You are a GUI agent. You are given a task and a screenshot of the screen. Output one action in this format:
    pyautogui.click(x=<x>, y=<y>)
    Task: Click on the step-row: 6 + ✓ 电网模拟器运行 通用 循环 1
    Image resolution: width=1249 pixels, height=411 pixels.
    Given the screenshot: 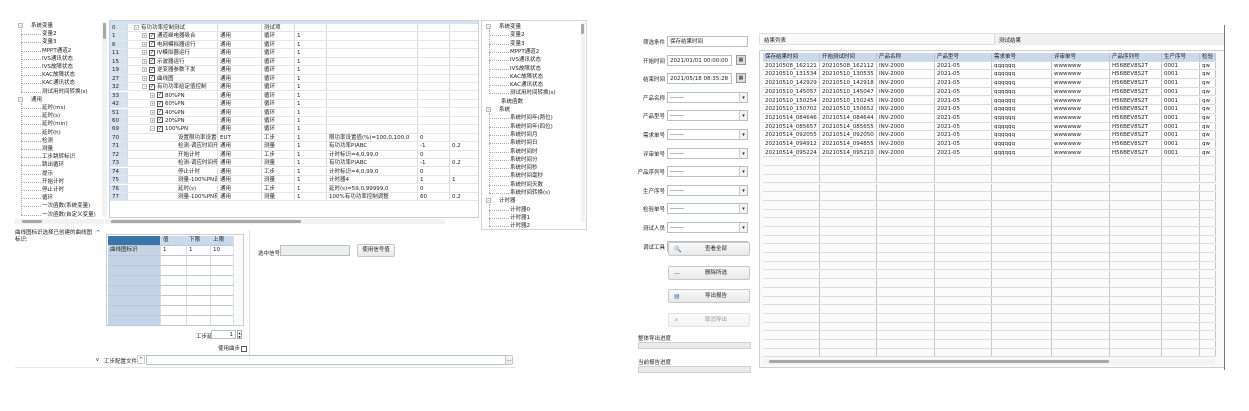 What is the action you would take?
    pyautogui.click(x=294, y=45)
    